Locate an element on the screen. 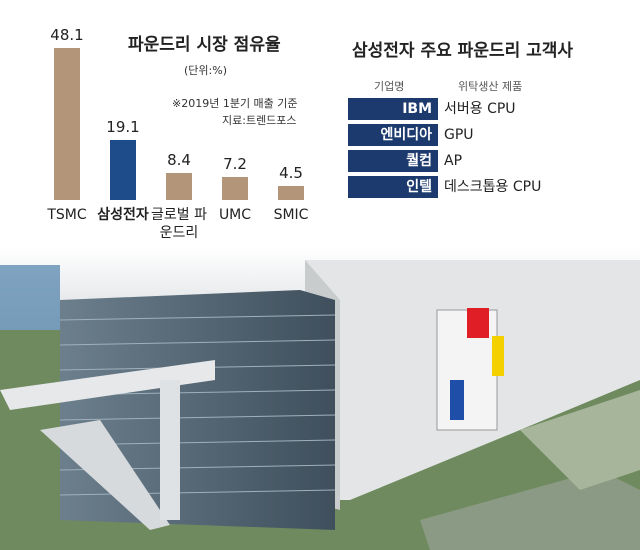 The height and width of the screenshot is (550, 640). product-text: 데스크톱용 CPU is located at coordinates (493, 187).